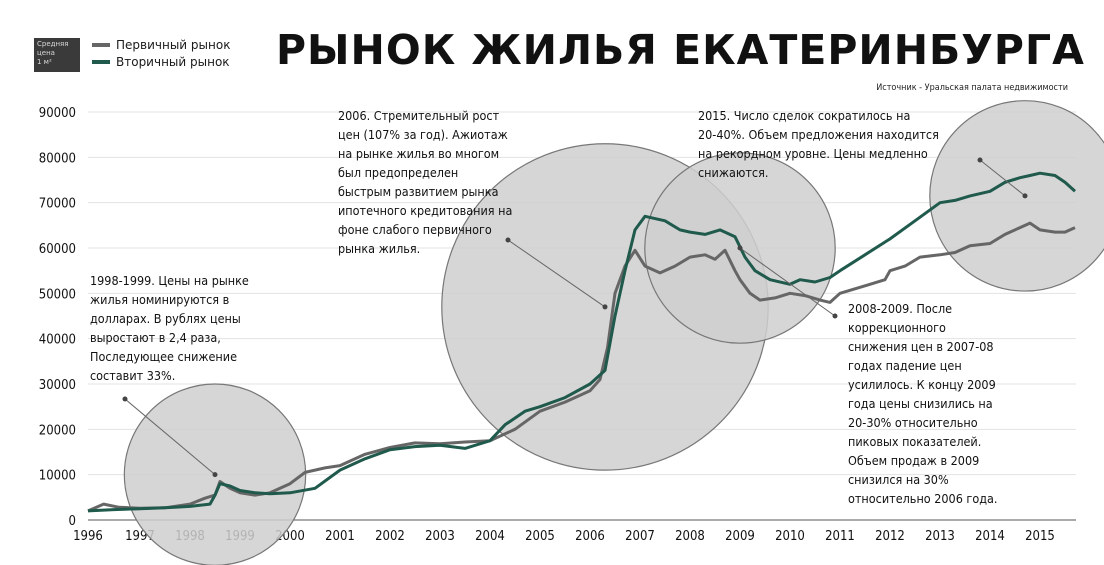 The height and width of the screenshot is (565, 1104). I want to click on x-tick-label: 2015, so click(1040, 536).